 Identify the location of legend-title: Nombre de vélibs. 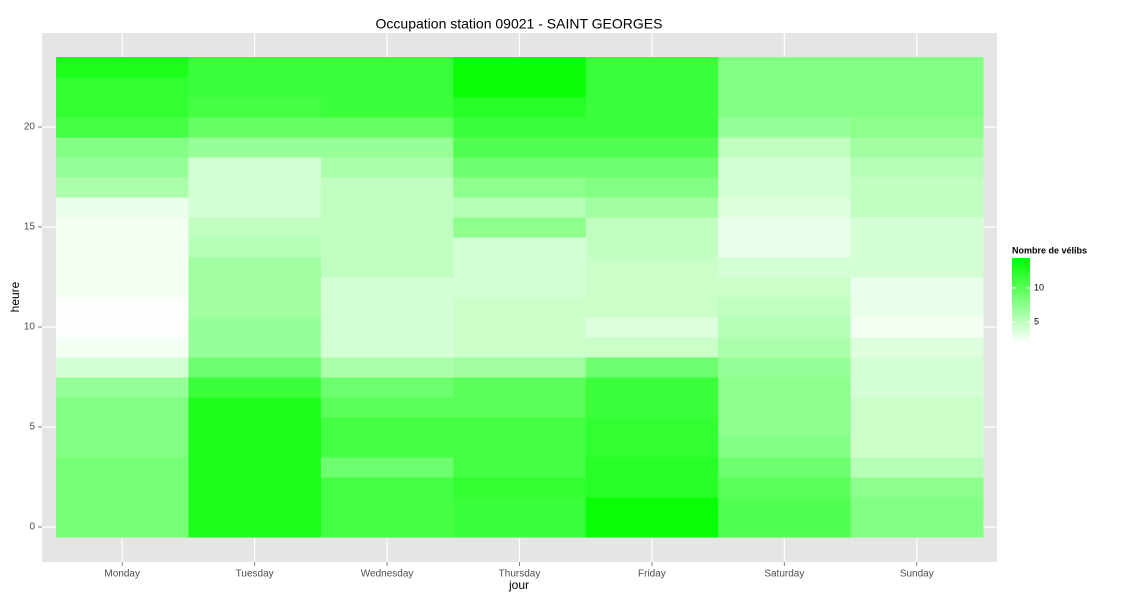
(1049, 250).